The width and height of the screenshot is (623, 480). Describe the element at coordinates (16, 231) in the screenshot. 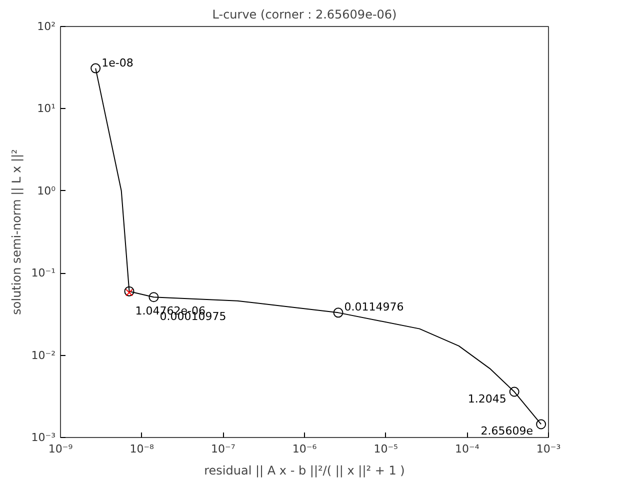

I see `y-axis-title: solution semi-norm || L x ||²` at that location.